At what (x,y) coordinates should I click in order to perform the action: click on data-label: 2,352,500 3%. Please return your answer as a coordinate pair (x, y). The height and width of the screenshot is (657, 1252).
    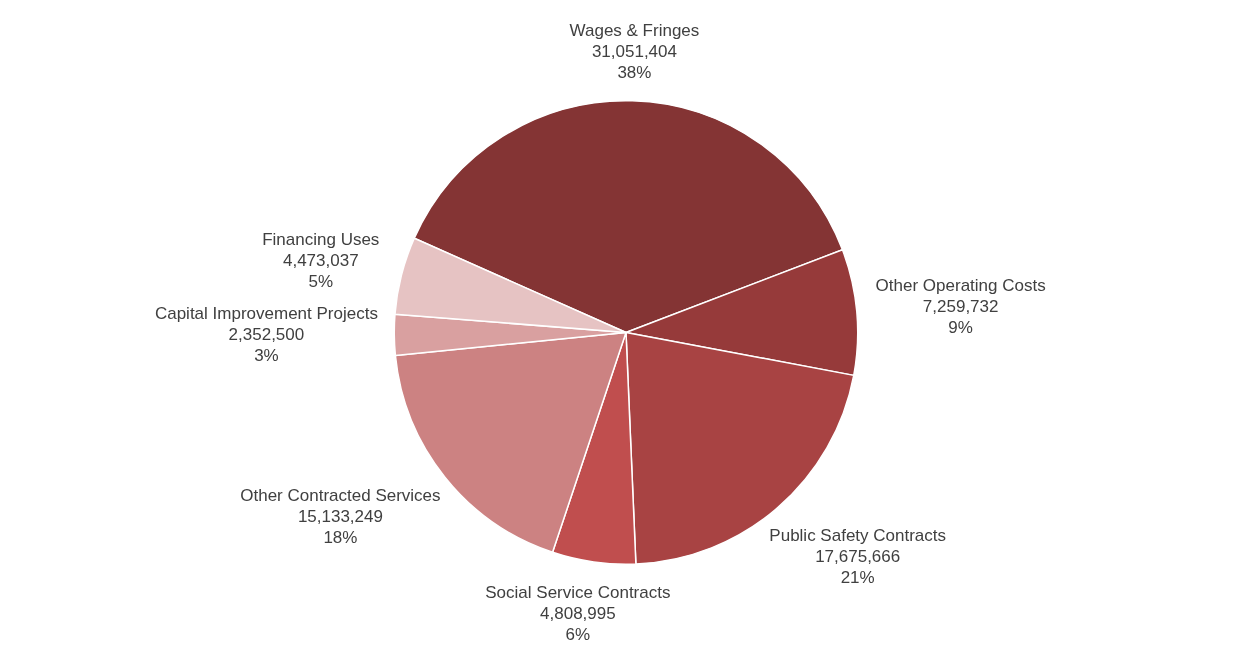
    Looking at the image, I should click on (266, 345).